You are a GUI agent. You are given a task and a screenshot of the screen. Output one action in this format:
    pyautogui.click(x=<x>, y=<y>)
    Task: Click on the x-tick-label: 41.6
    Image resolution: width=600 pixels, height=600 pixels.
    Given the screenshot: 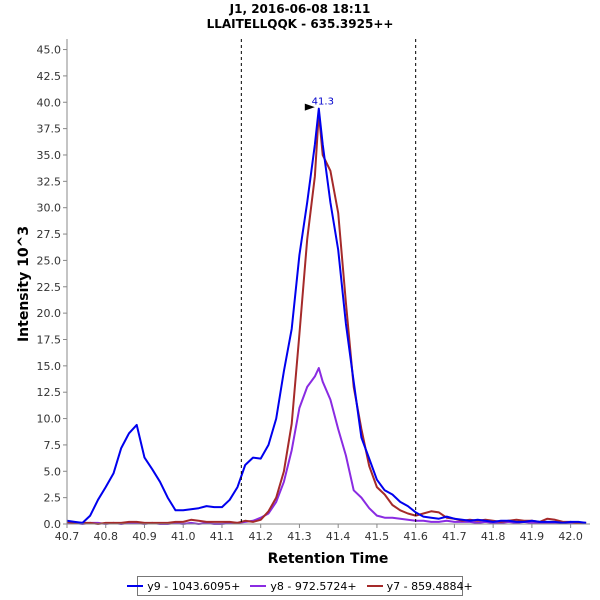 What is the action you would take?
    pyautogui.click(x=415, y=536)
    